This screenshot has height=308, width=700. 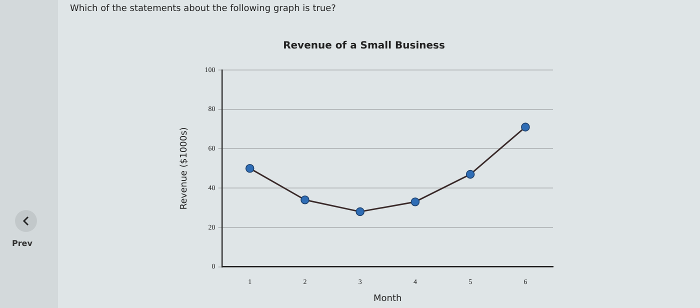 I want to click on y-axis-title: Revenue ($1000s), so click(x=185, y=168).